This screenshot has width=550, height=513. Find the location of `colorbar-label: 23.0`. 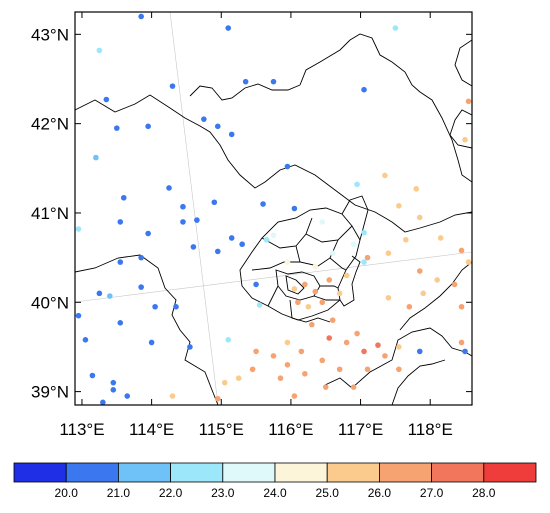

colorbar-label: 23.0 is located at coordinates (223, 493).